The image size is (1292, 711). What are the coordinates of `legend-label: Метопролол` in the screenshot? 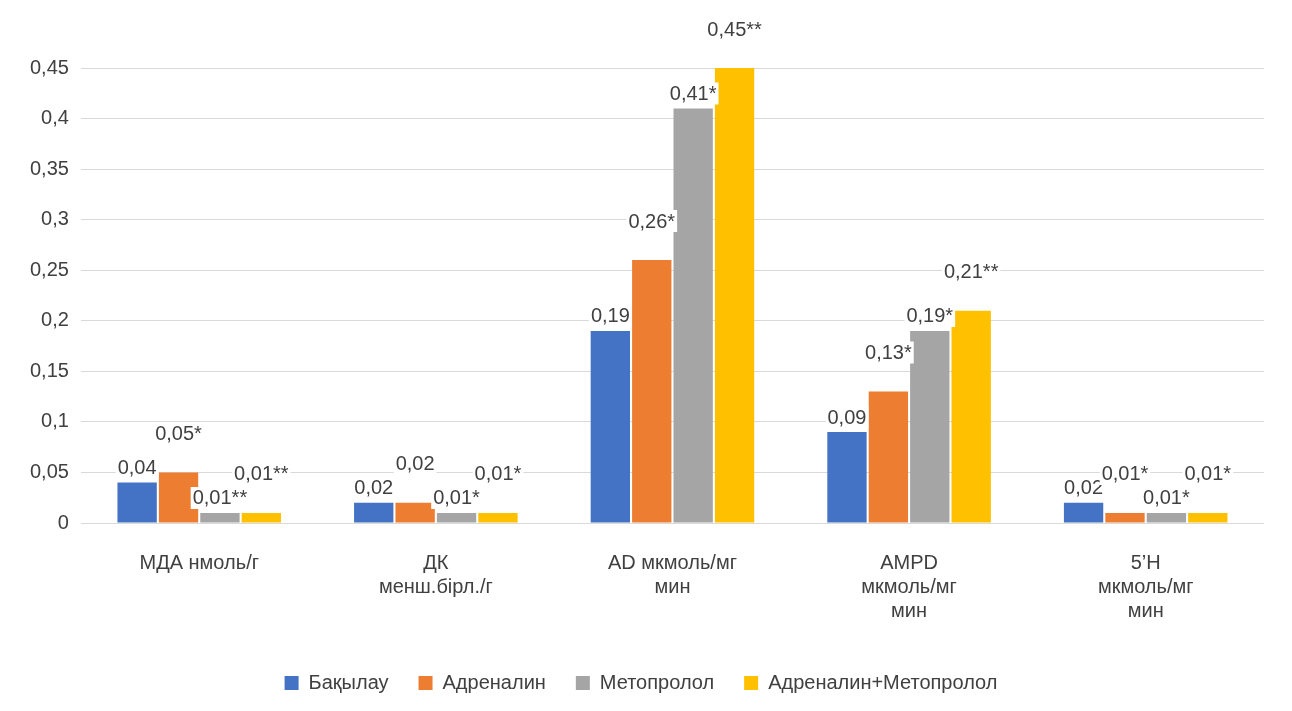 It's located at (657, 681).